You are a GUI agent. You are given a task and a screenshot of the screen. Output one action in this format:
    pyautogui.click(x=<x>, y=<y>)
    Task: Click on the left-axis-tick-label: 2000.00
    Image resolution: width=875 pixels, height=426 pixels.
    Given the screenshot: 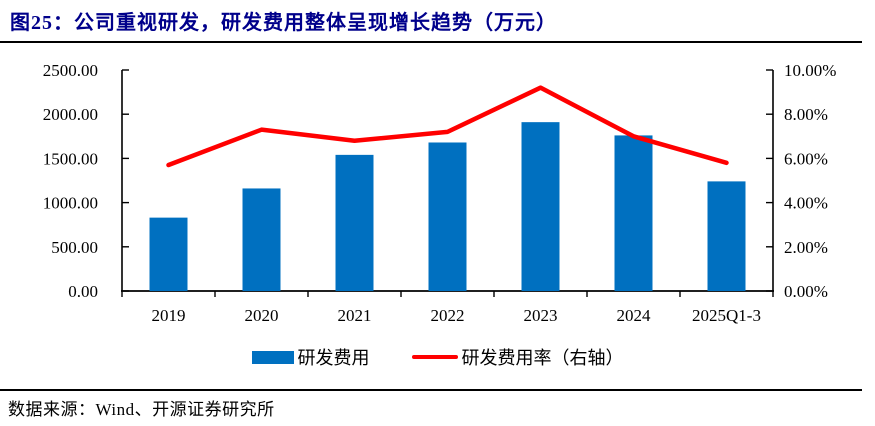 What is the action you would take?
    pyautogui.click(x=70, y=114)
    